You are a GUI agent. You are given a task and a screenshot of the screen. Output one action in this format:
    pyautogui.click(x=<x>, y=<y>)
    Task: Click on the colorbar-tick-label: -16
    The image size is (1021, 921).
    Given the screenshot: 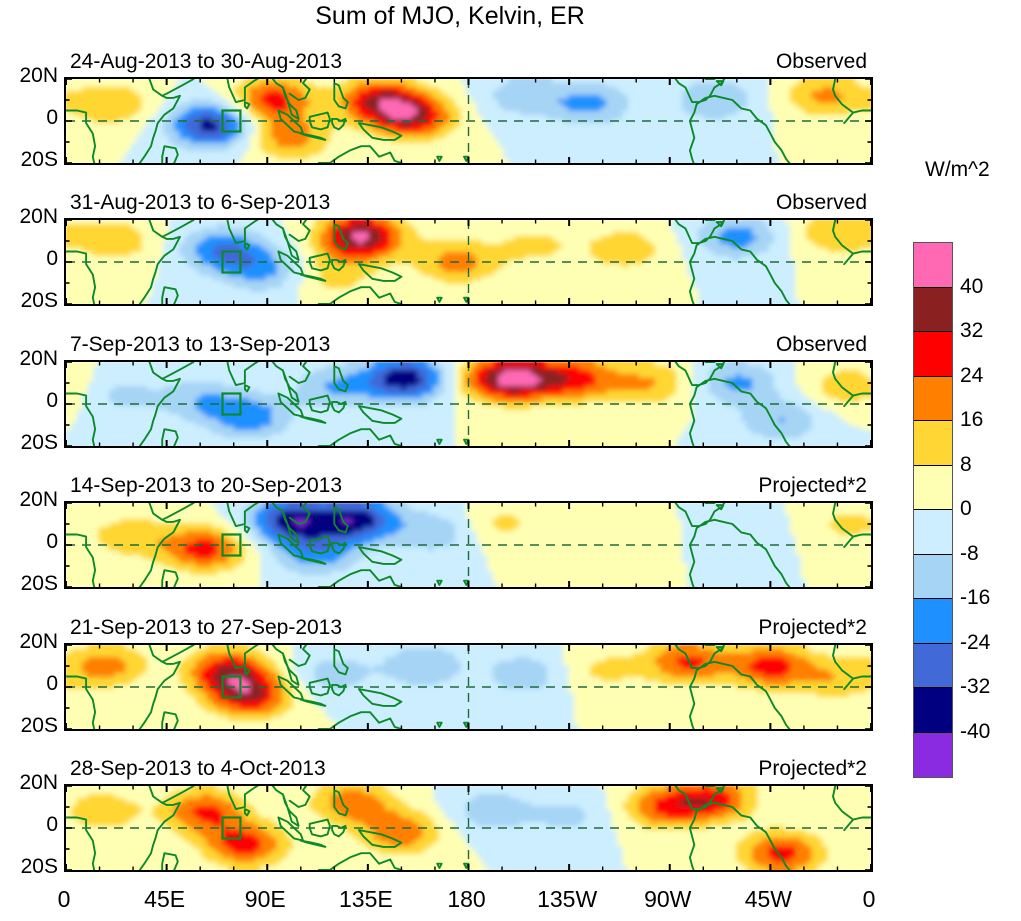 What is the action you would take?
    pyautogui.click(x=975, y=597)
    